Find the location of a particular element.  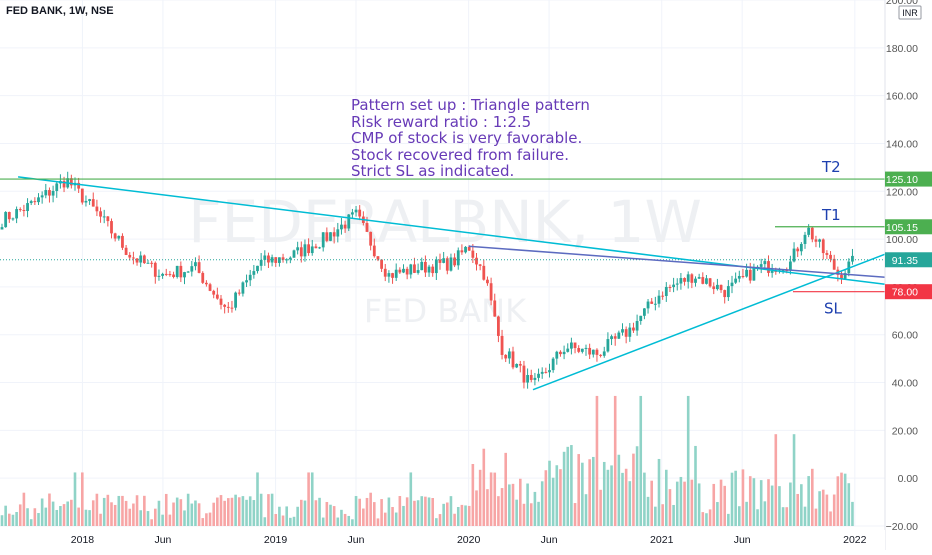

y-tick-label: 140.00 is located at coordinates (902, 144).